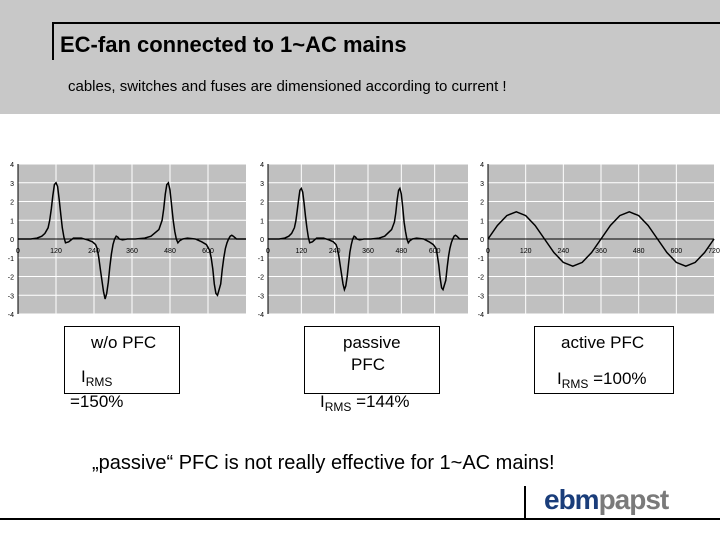 This screenshot has width=720, height=540. I want to click on label-box-active-pfc: active PFC IRMS =100%, so click(604, 360).